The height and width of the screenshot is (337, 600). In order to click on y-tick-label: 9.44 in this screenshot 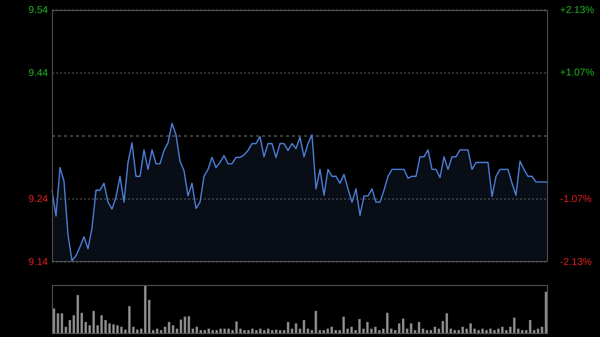, I will do `click(38, 73)`.